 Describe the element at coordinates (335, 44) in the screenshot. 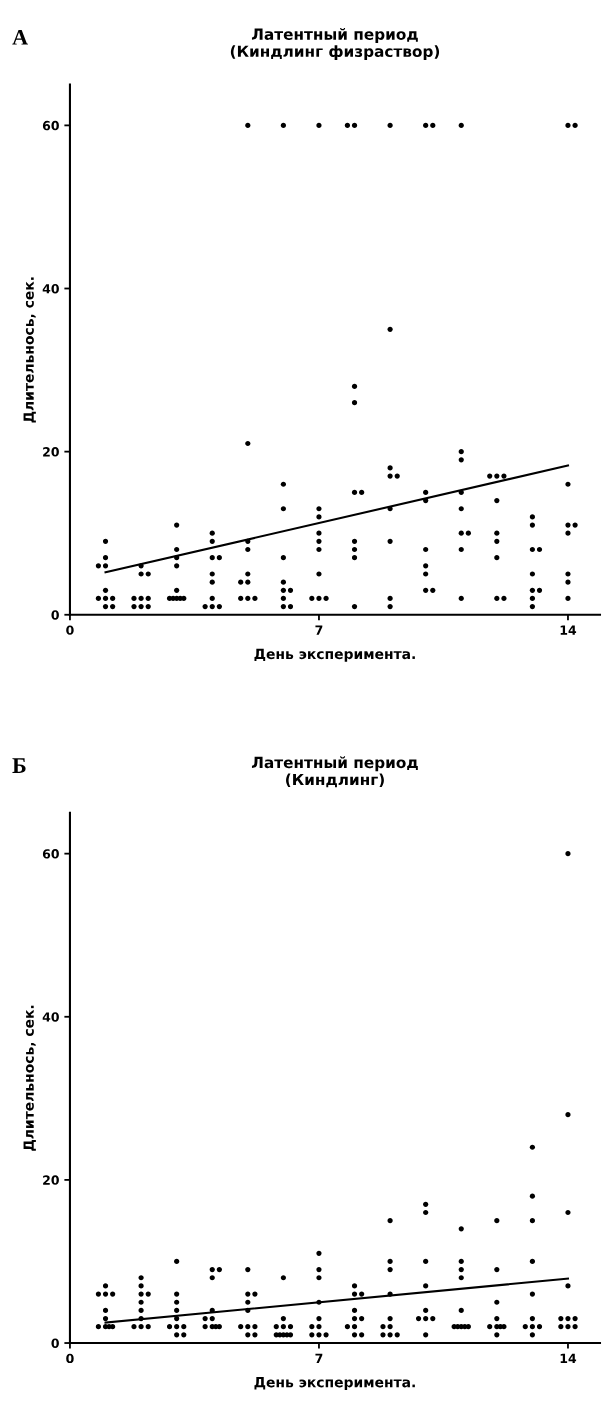

I see `chart-title: Латентный период (Киндлинг физраствор)` at that location.